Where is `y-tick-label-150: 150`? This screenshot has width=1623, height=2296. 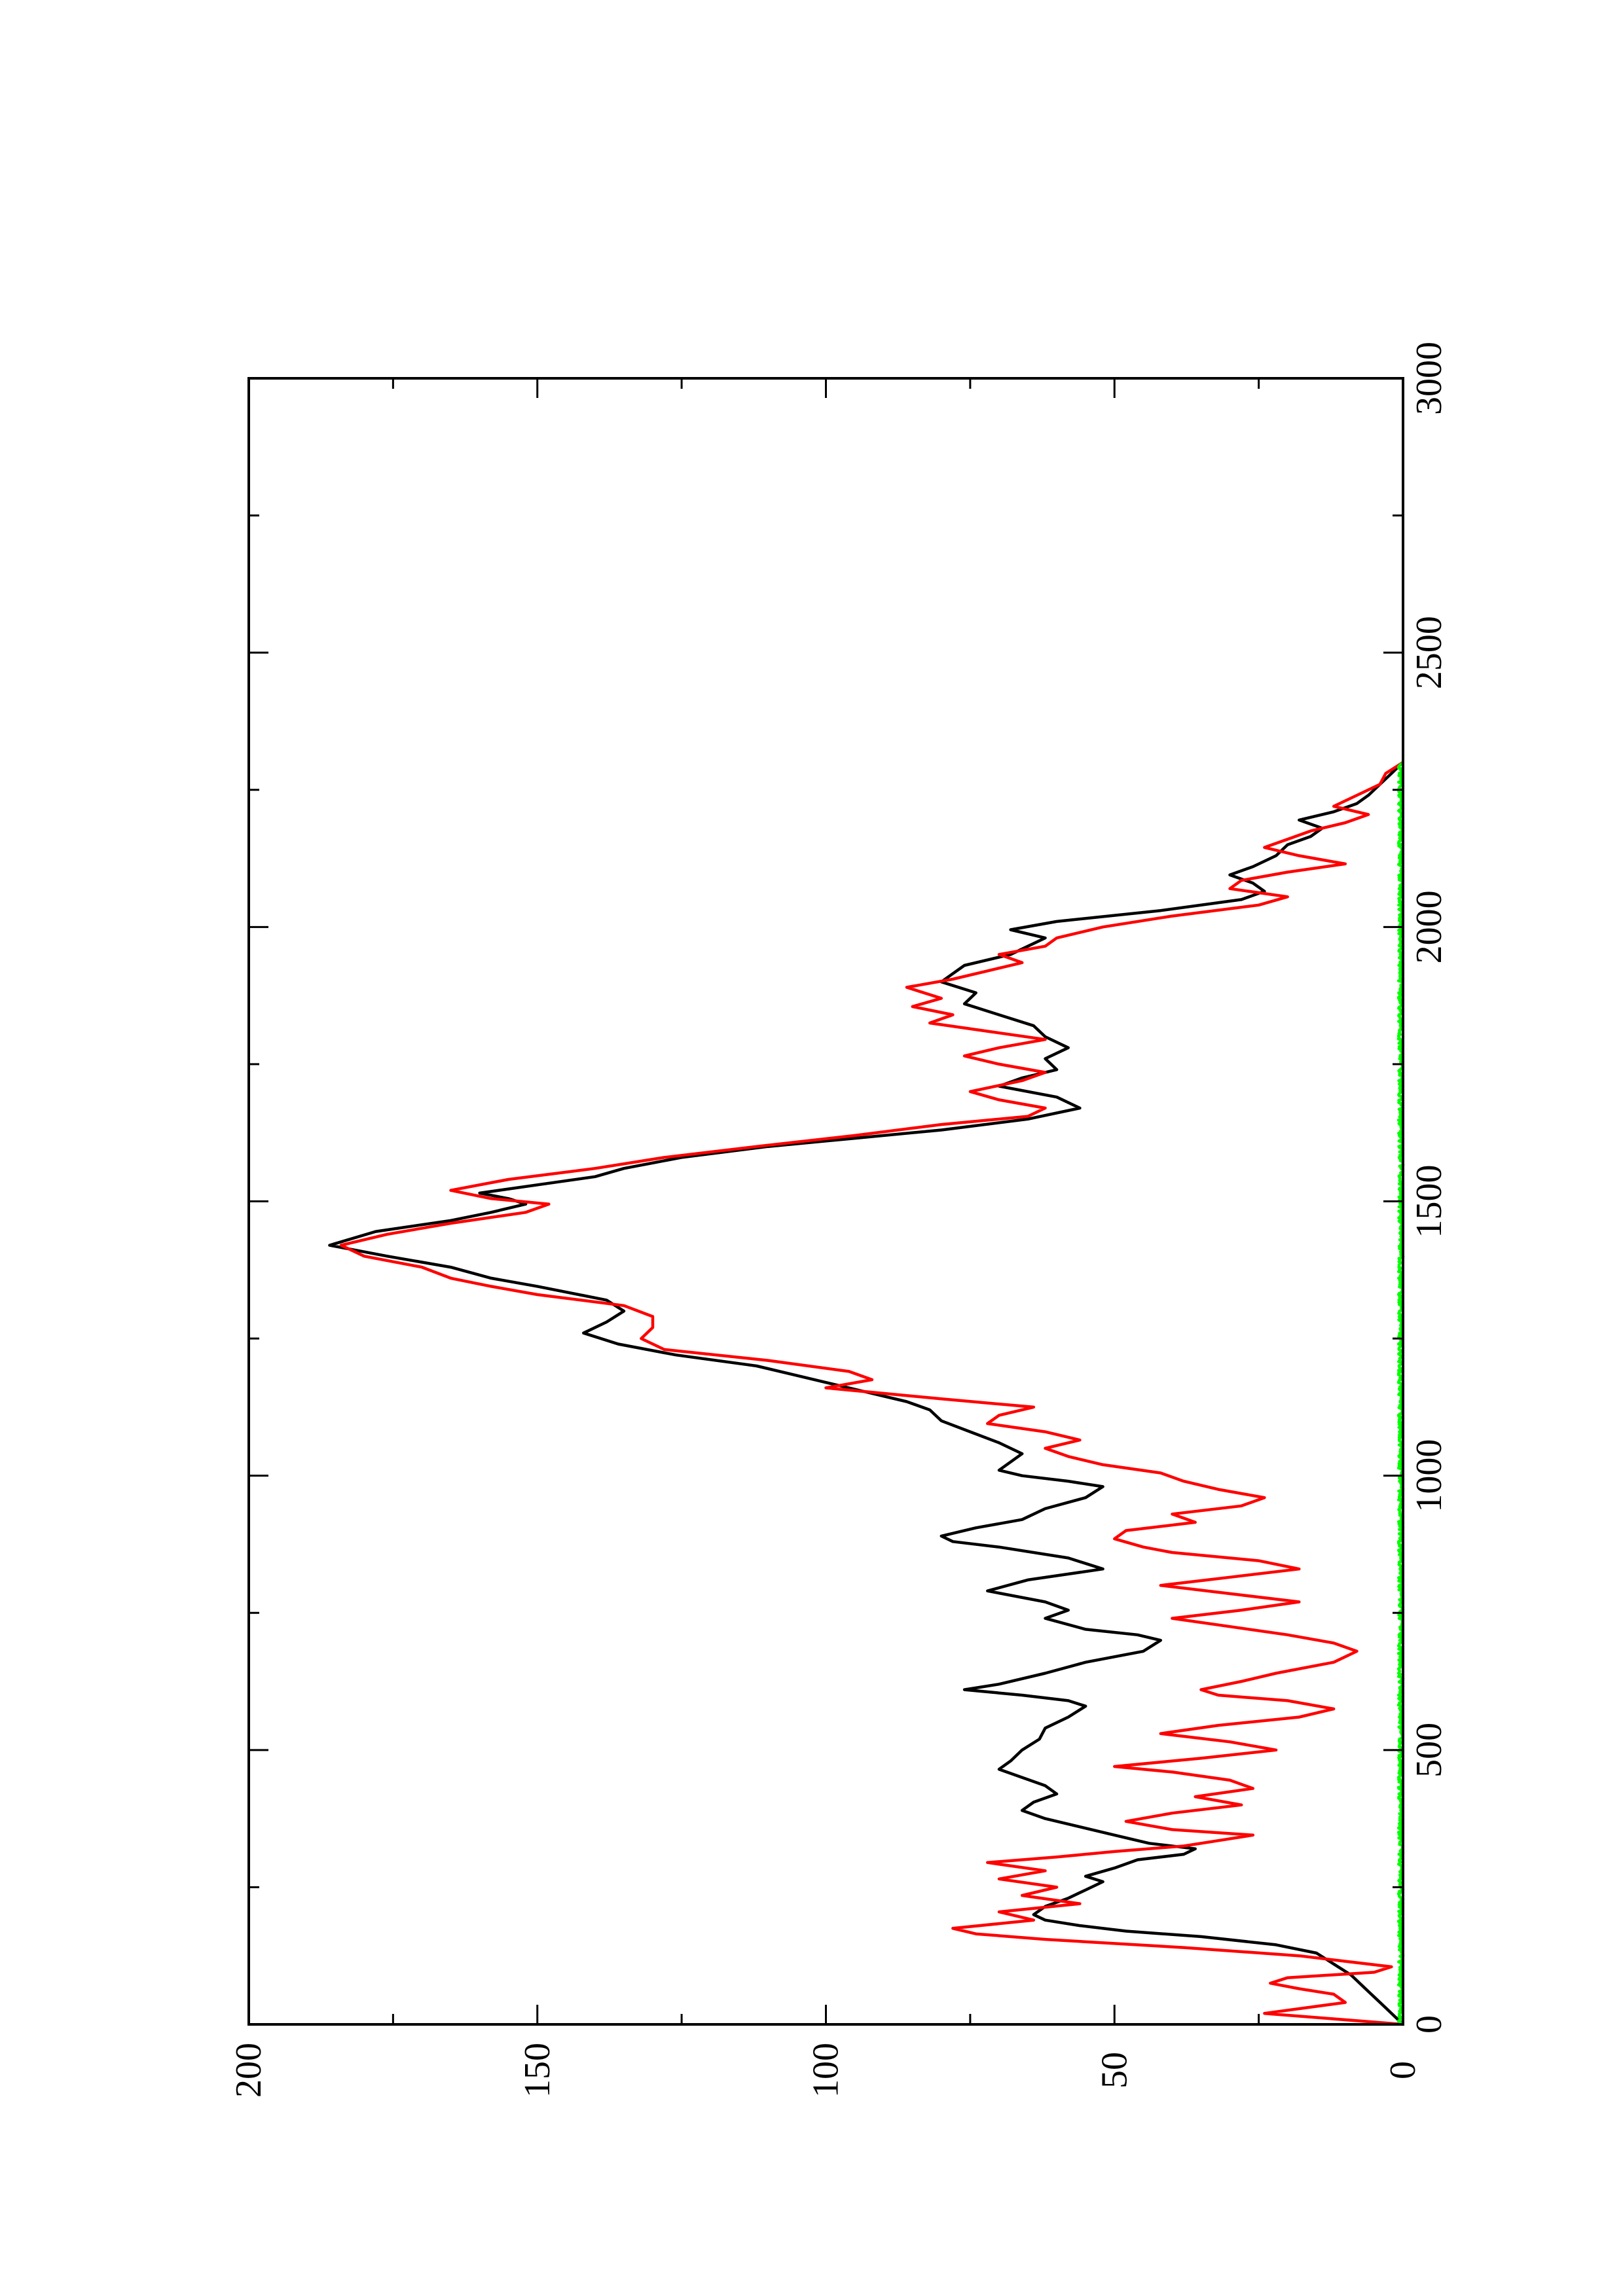 y-tick-label-150: 150 is located at coordinates (537, 2070).